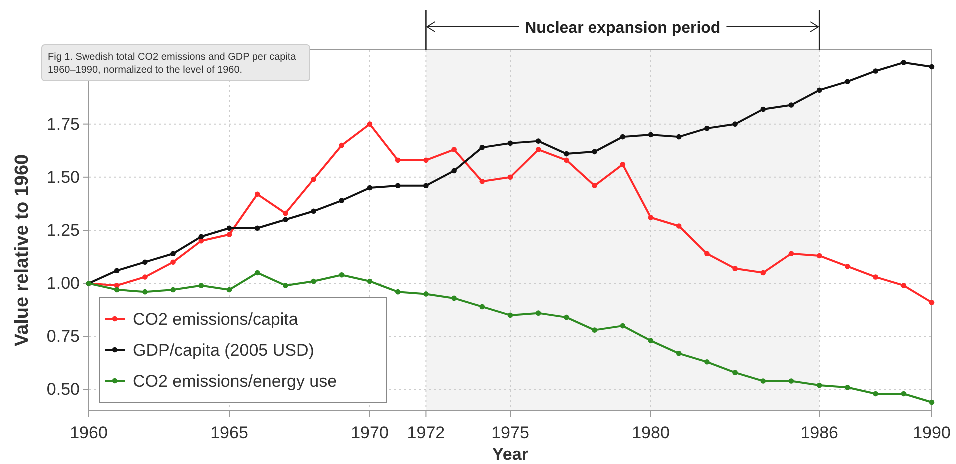  Describe the element at coordinates (63, 230) in the screenshot. I see `y-tick-label: 1.25` at that location.